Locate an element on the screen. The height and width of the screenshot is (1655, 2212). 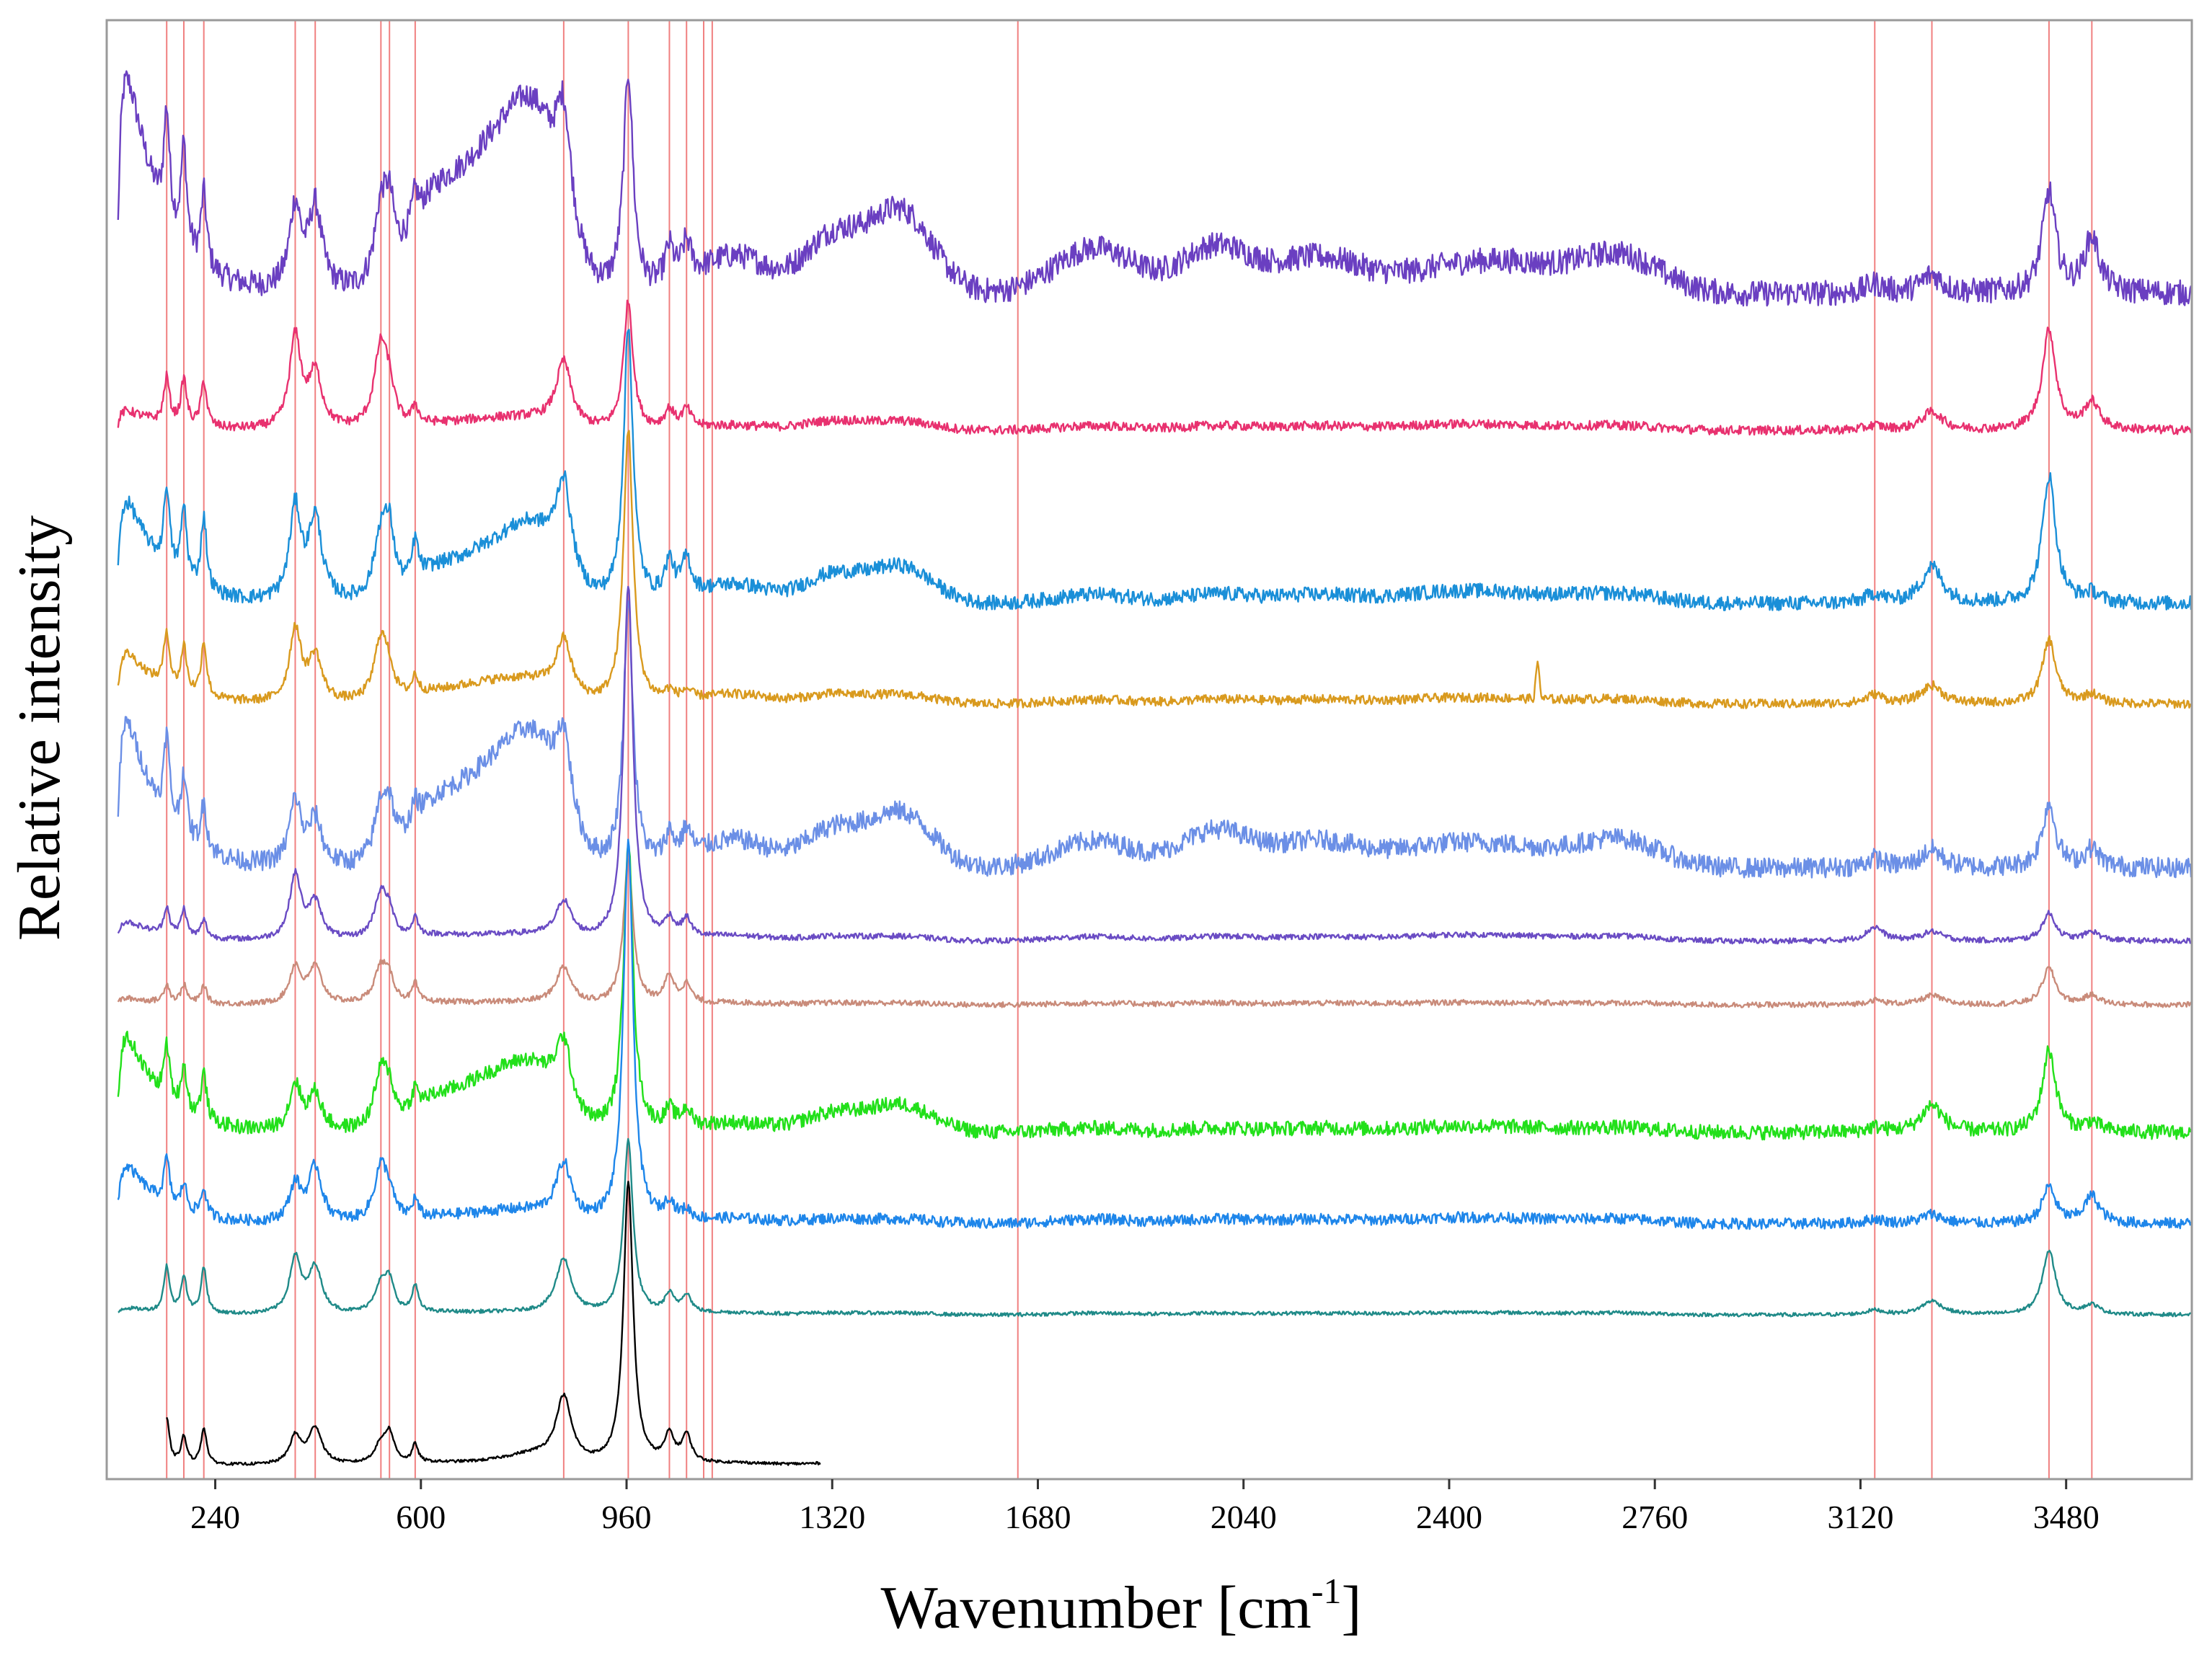
x-axis-ticks: 240 600 960 1320 1680 2040 2400 2760 3120 3480 is located at coordinates (1145, 1507).